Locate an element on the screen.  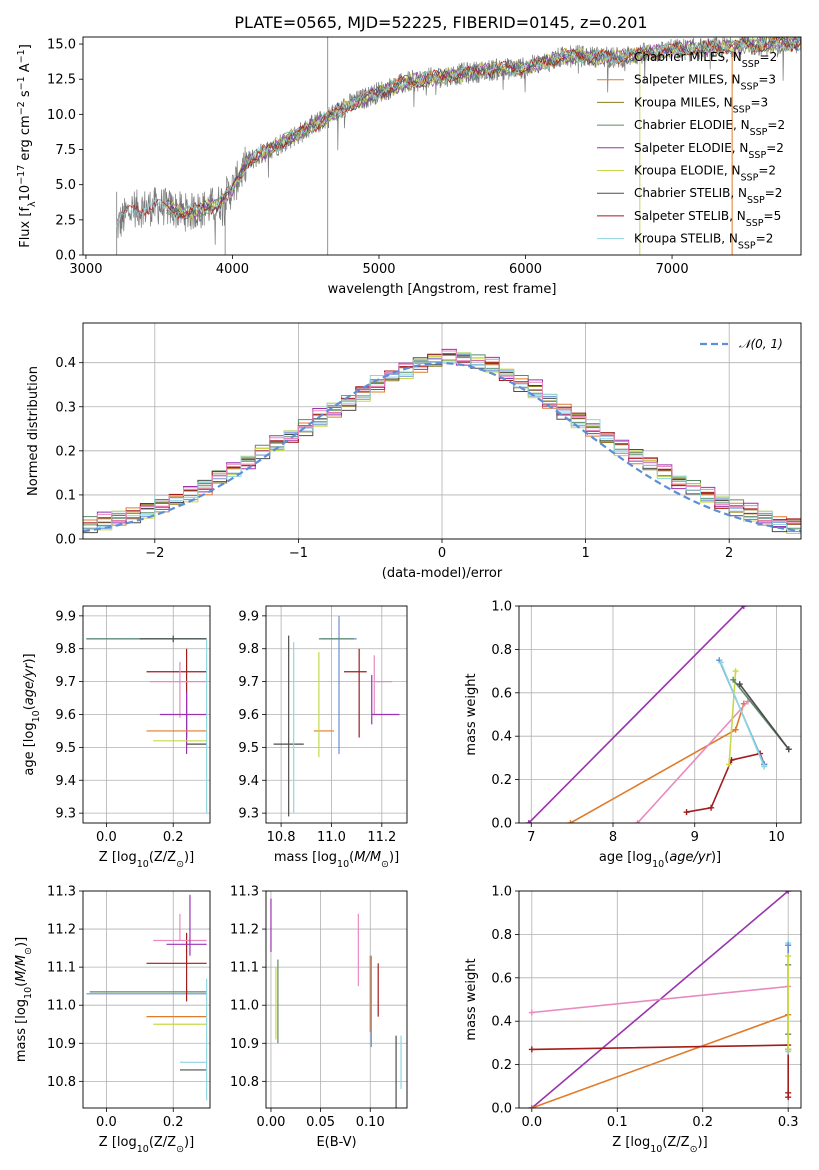
weight-vs-age-frame is located at coordinates (660, 714).